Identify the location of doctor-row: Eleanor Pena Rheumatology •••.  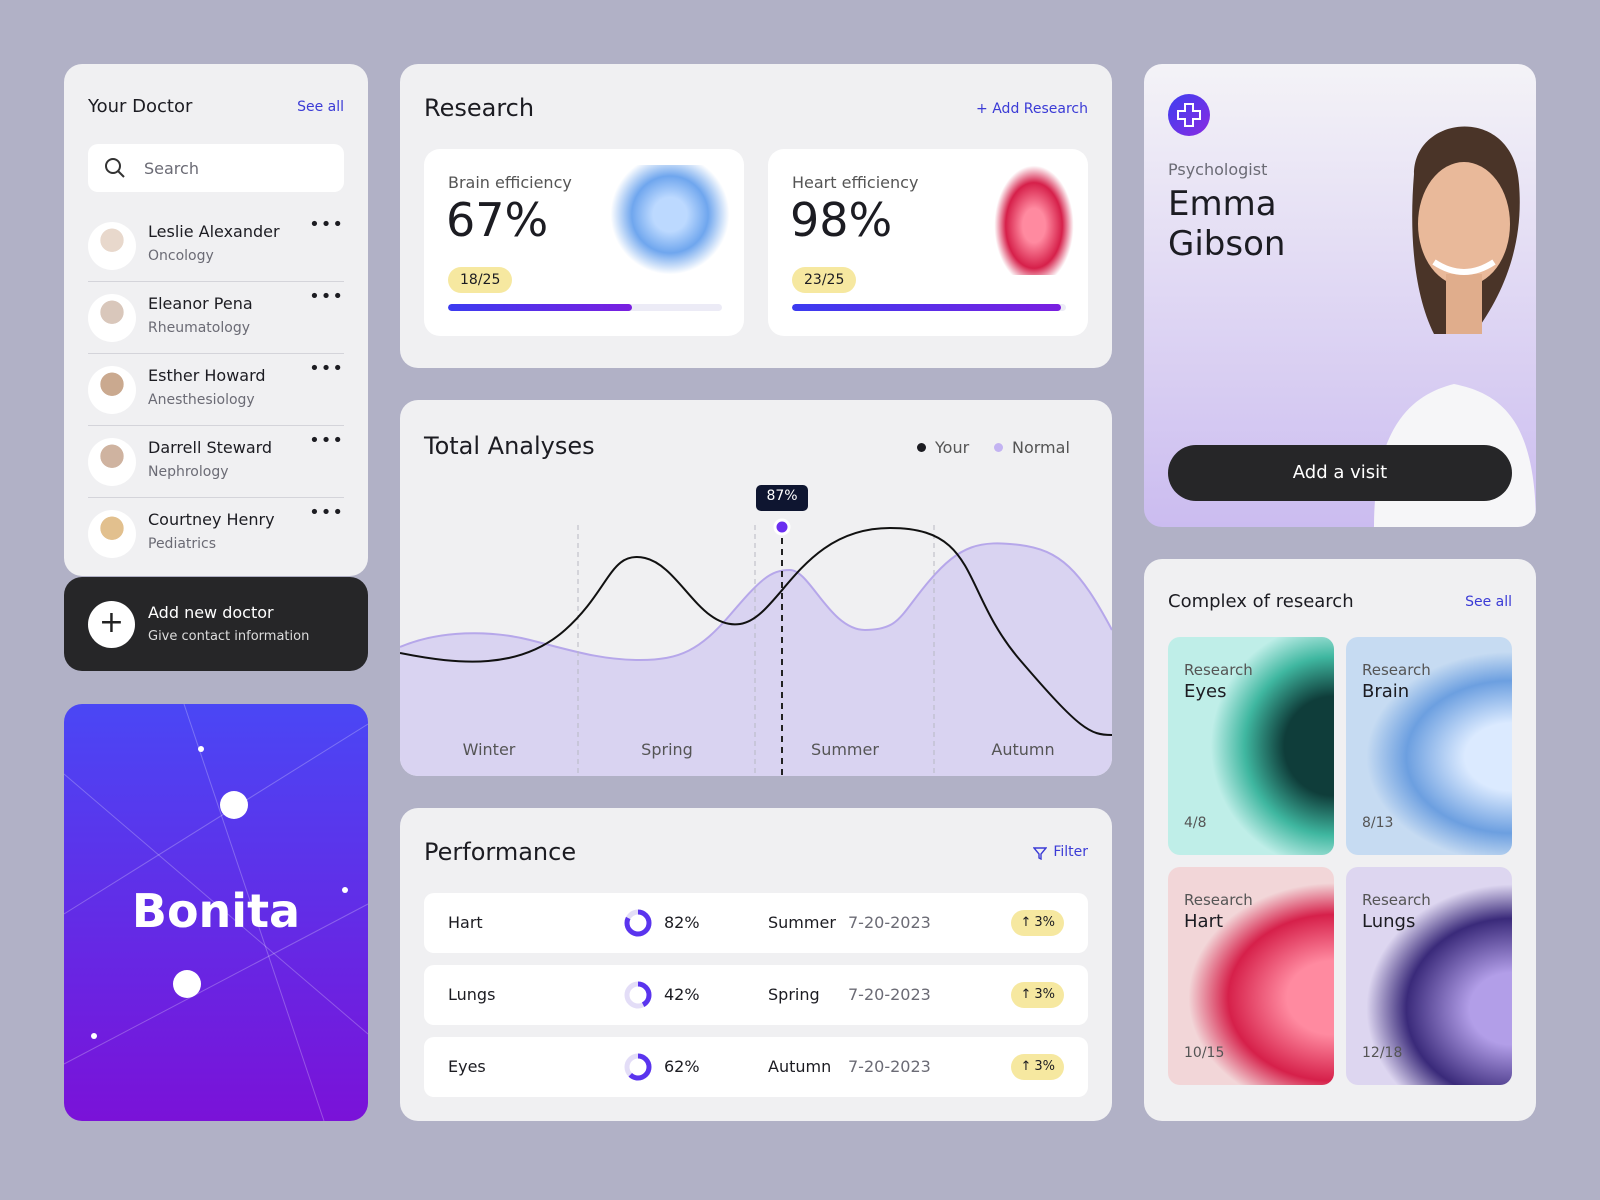
(216, 318).